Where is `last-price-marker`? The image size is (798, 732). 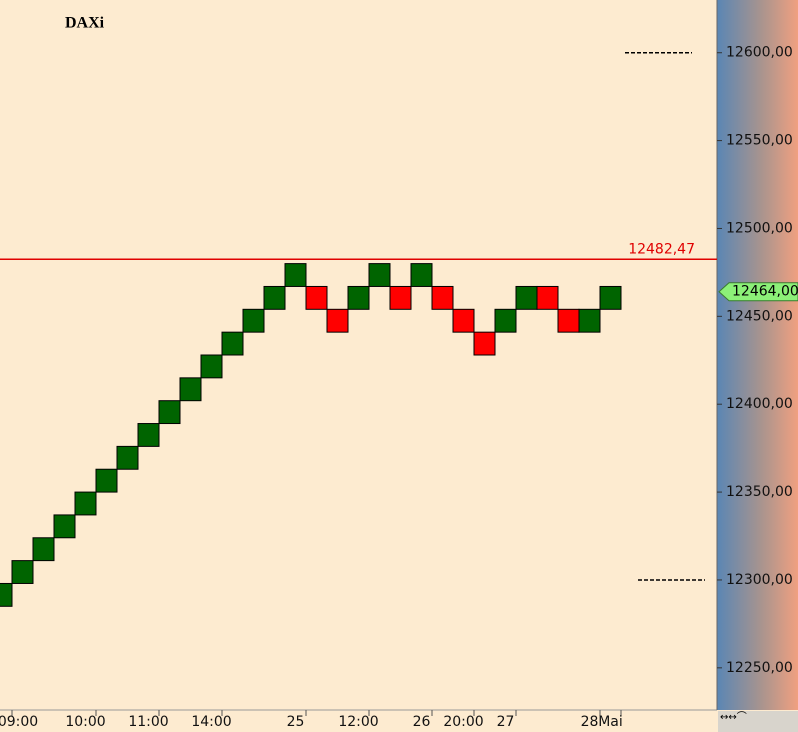 last-price-marker is located at coordinates (758, 292).